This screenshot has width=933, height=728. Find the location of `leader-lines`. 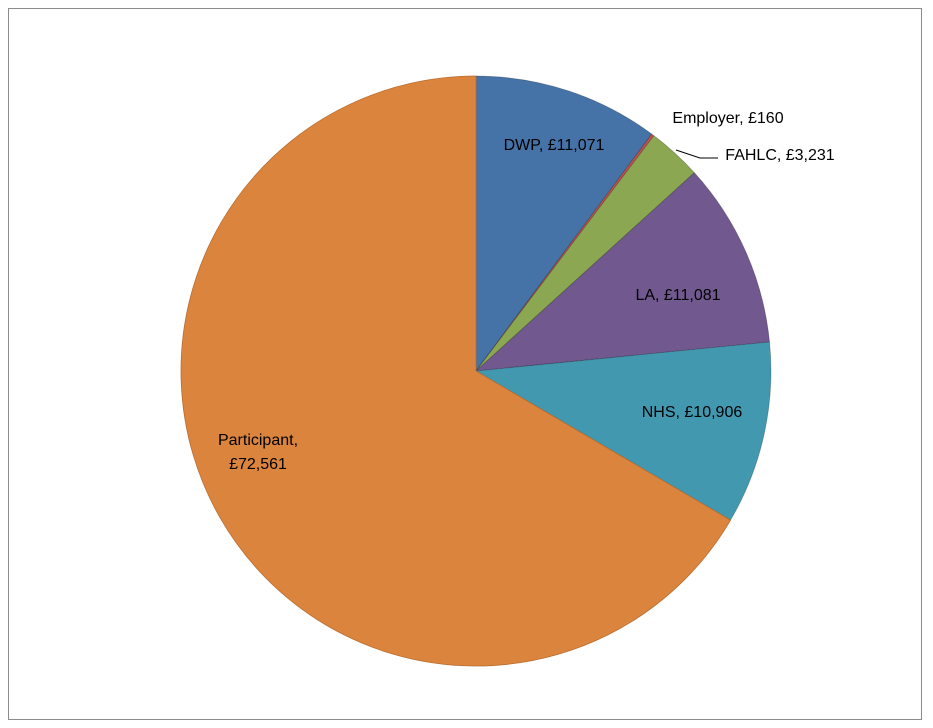

leader-lines is located at coordinates (696, 154).